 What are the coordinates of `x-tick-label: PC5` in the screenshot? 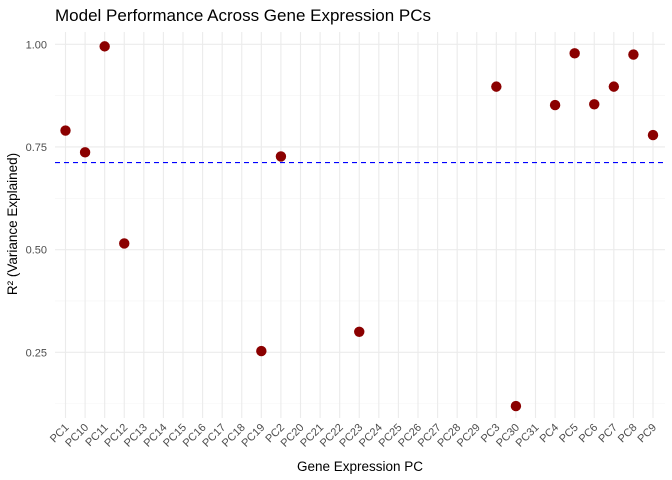 It's located at (569, 434).